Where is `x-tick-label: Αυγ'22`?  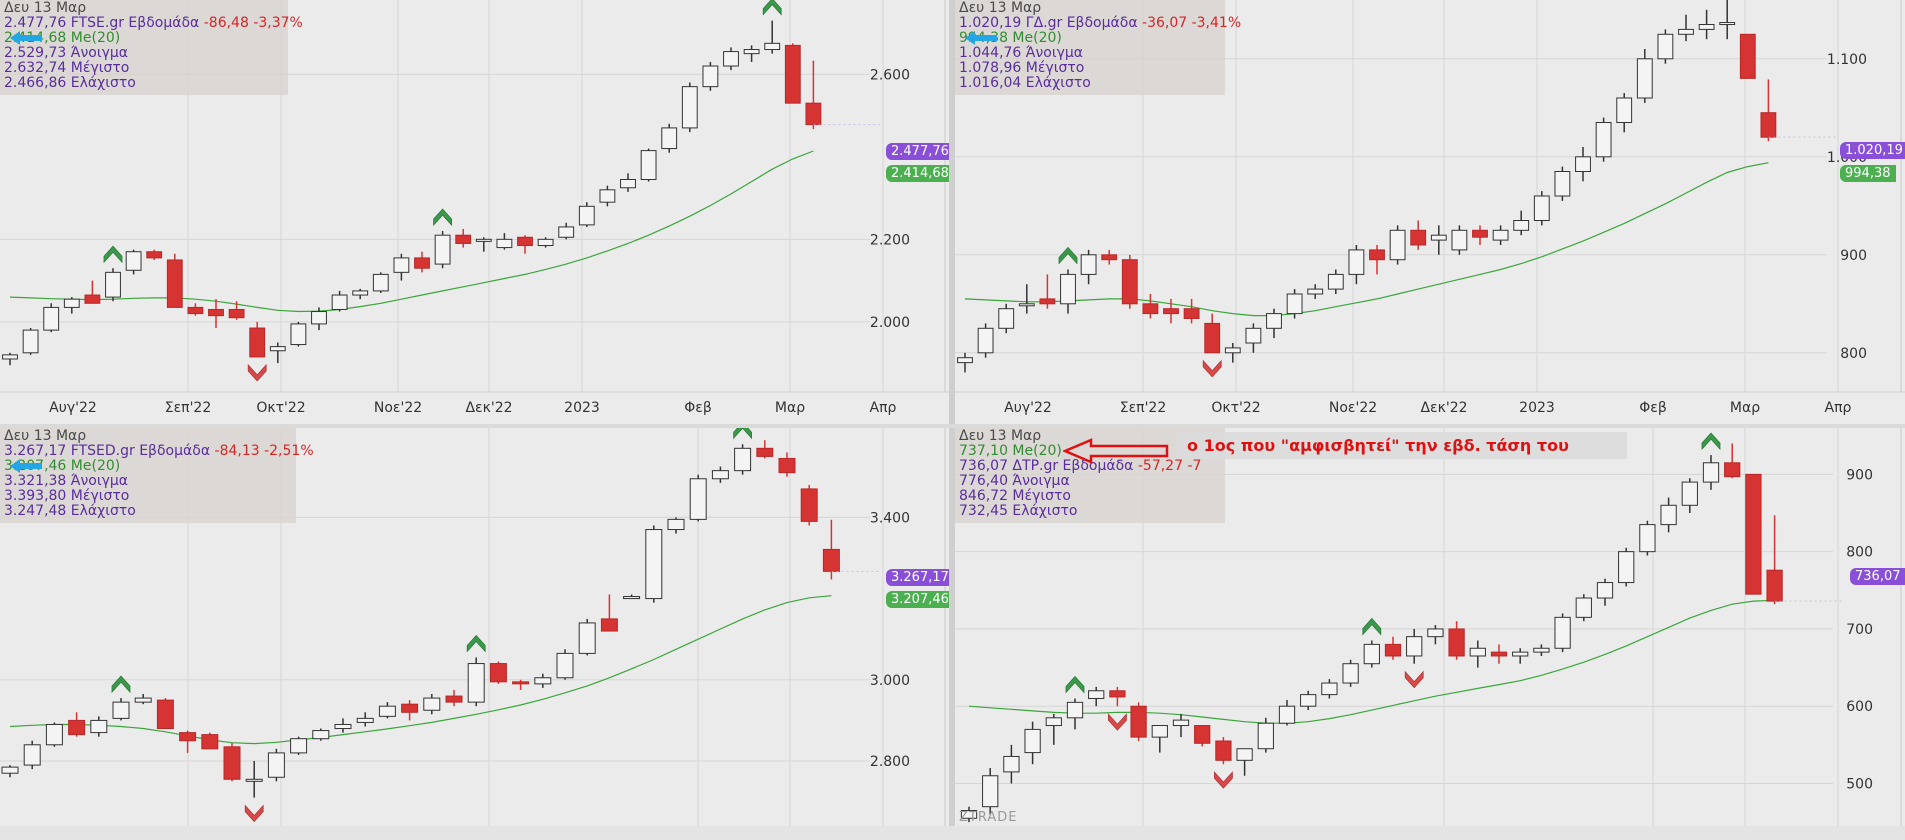 x-tick-label: Αυγ'22 is located at coordinates (73, 408).